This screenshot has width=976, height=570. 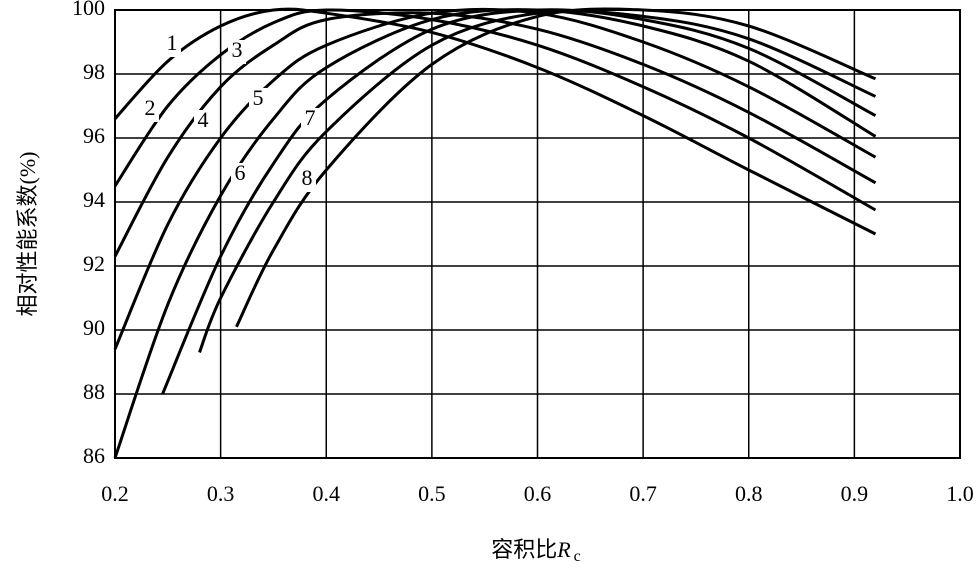 What do you see at coordinates (221, 493) in the screenshot?
I see `x-tick-label: 0.3` at bounding box center [221, 493].